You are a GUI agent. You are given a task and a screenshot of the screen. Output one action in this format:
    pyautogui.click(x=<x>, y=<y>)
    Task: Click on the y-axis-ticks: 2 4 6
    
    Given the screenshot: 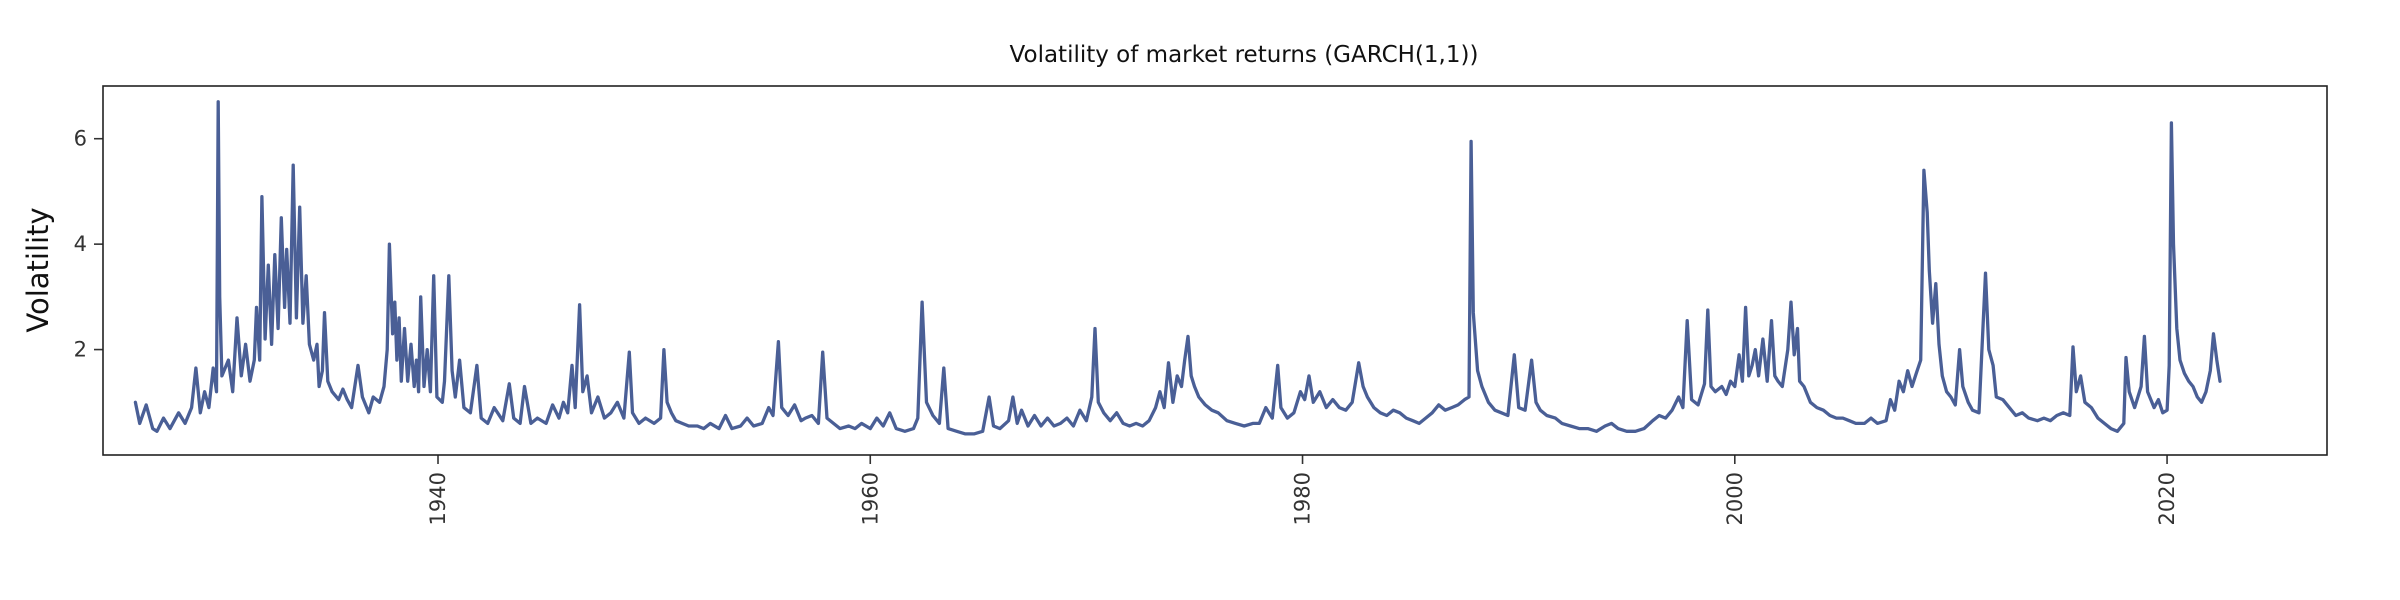 What is the action you would take?
    pyautogui.click(x=88, y=244)
    